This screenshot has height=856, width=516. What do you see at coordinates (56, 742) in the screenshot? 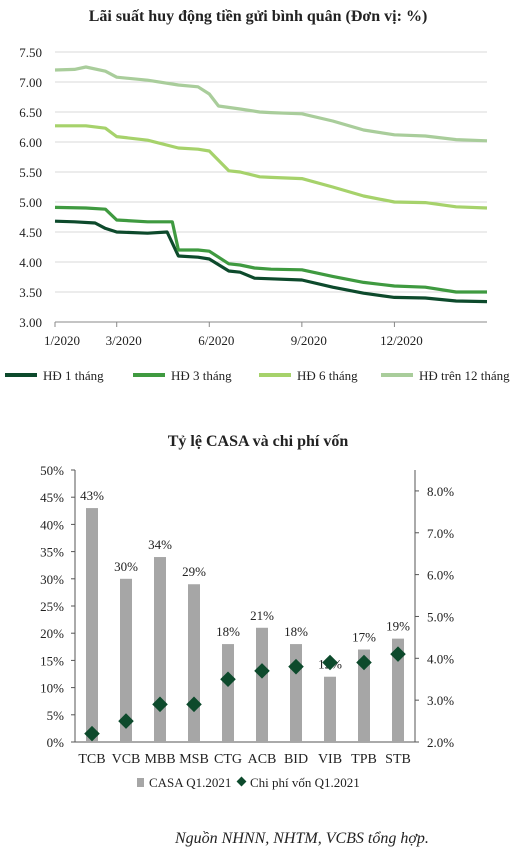
I see `left-tick-label: 0%` at bounding box center [56, 742].